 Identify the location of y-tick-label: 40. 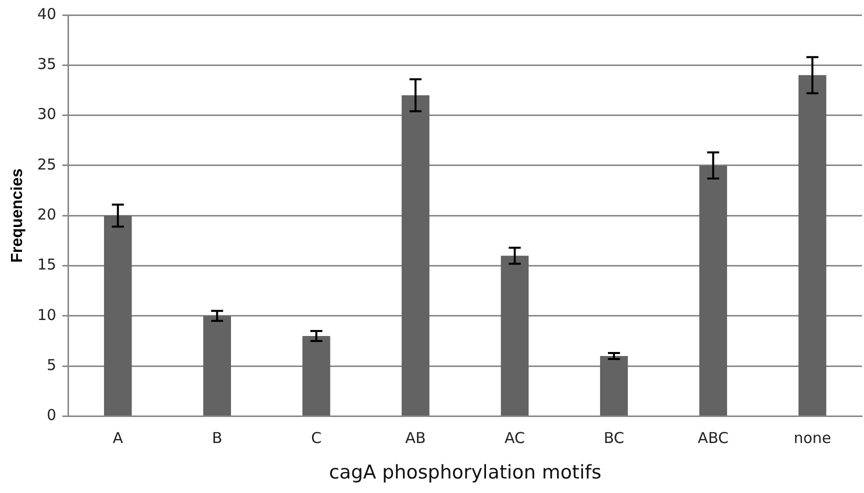
(46, 13).